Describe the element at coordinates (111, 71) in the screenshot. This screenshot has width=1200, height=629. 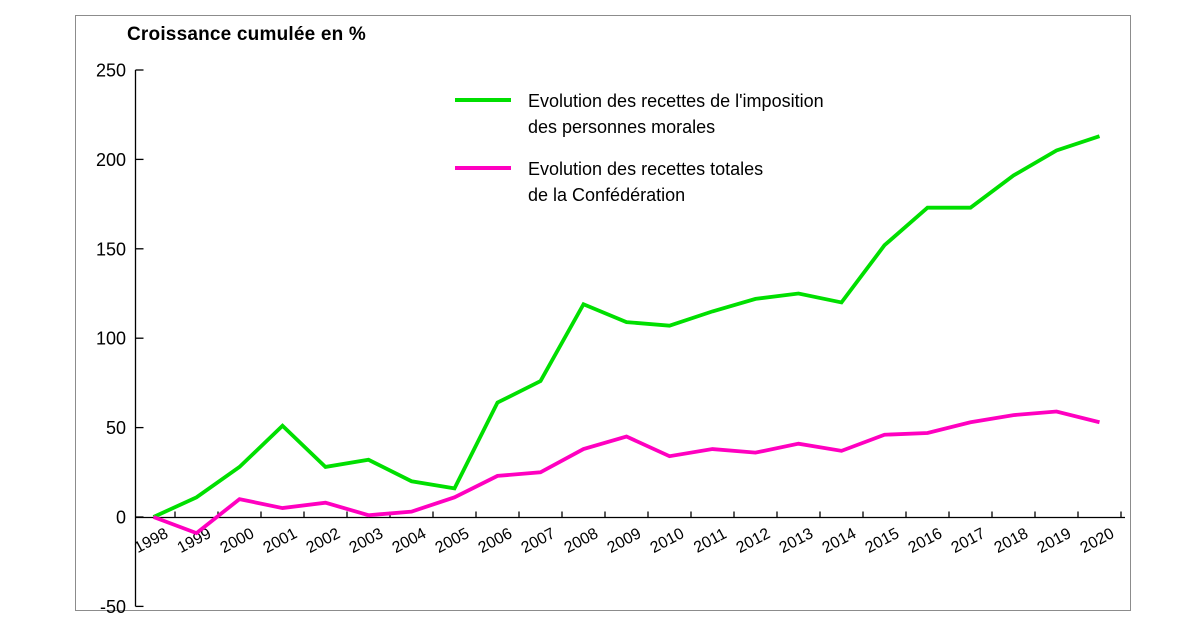
I see `y-axis-tick-label: 250` at that location.